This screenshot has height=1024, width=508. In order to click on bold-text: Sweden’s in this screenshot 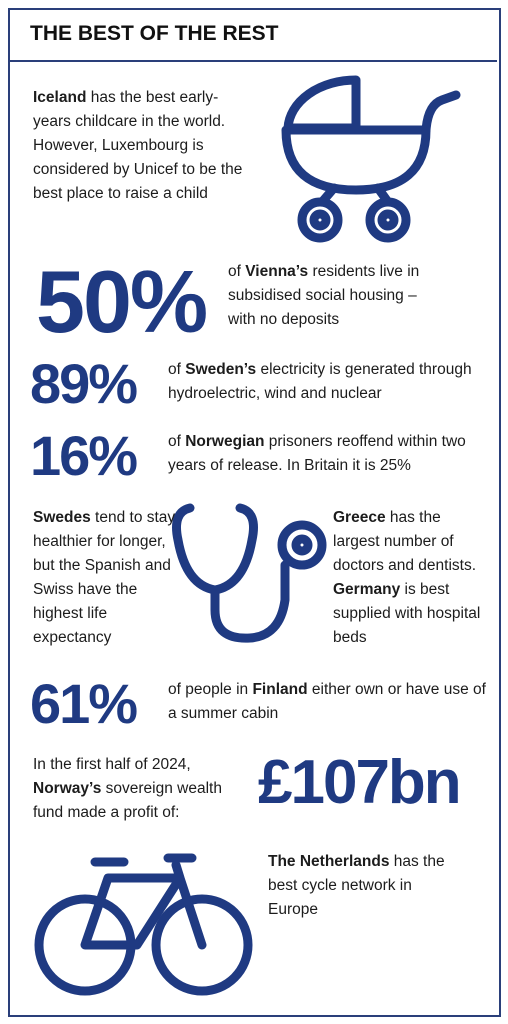, I will do `click(221, 369)`.